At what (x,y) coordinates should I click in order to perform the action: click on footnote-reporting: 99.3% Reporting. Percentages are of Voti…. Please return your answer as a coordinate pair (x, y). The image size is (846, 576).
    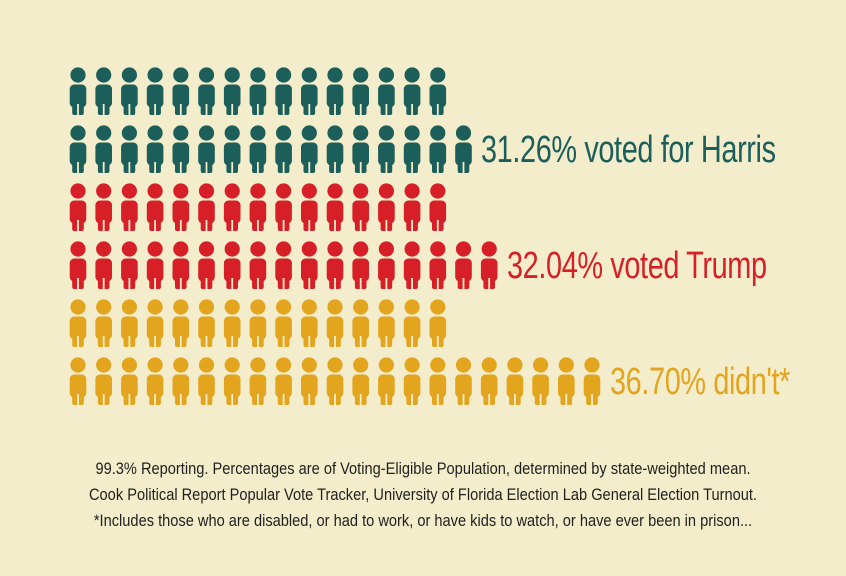
    Looking at the image, I should click on (423, 468).